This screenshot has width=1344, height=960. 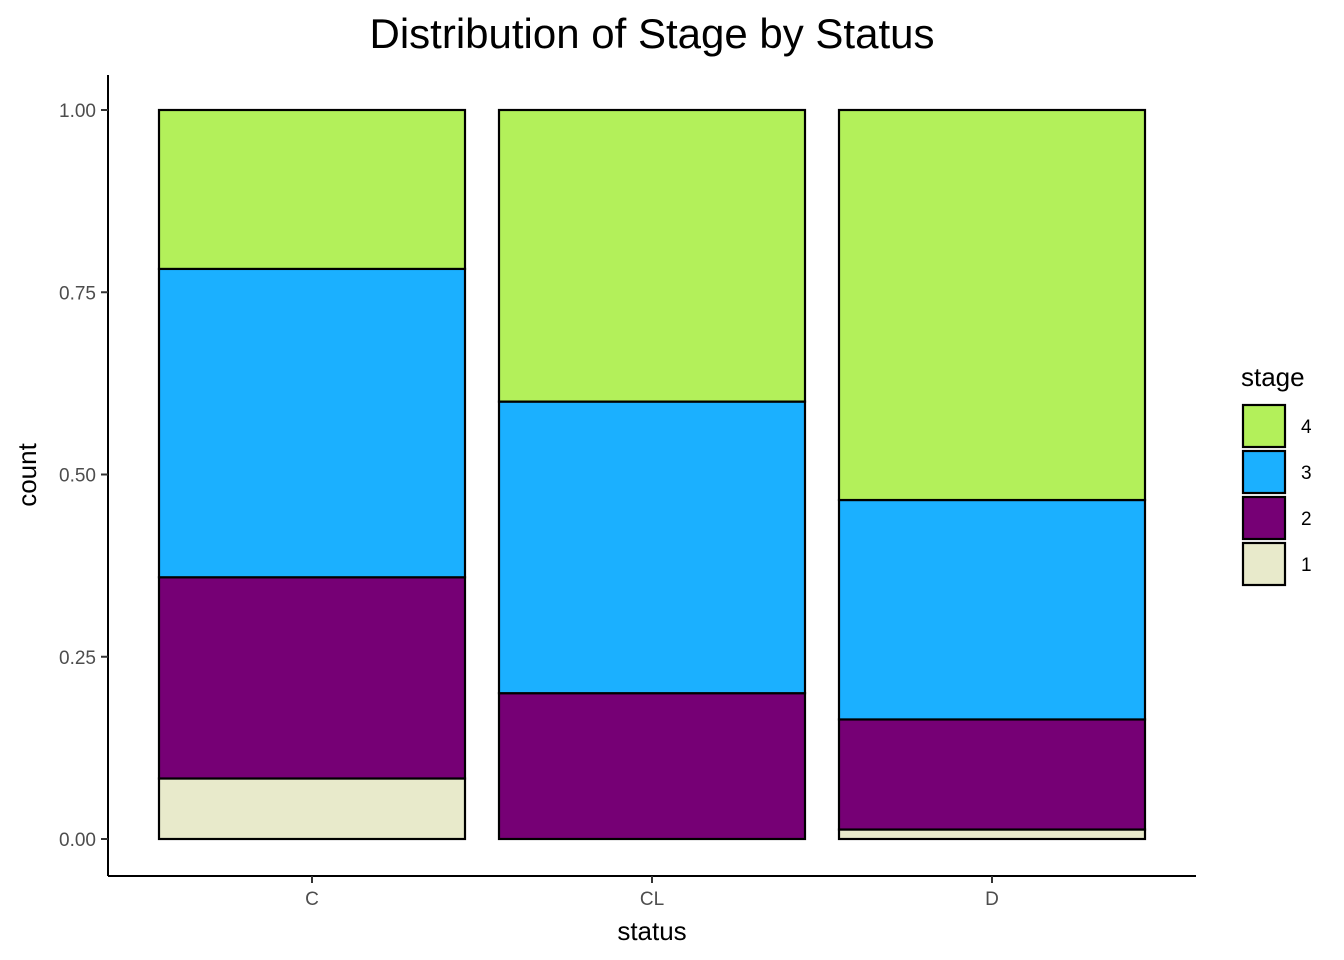 What do you see at coordinates (77, 658) in the screenshot?
I see `y-tick-label: 0.25` at bounding box center [77, 658].